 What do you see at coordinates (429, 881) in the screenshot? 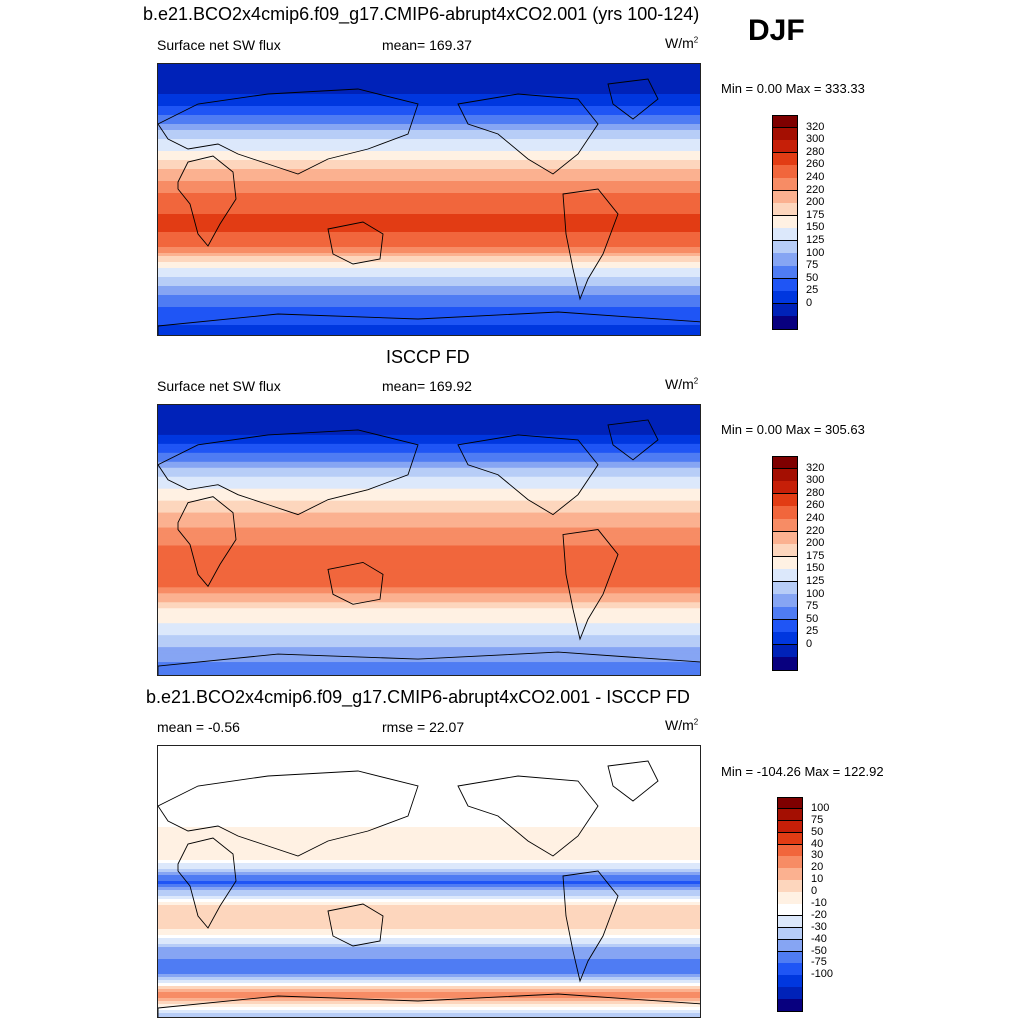
I see `panel3-map` at bounding box center [429, 881].